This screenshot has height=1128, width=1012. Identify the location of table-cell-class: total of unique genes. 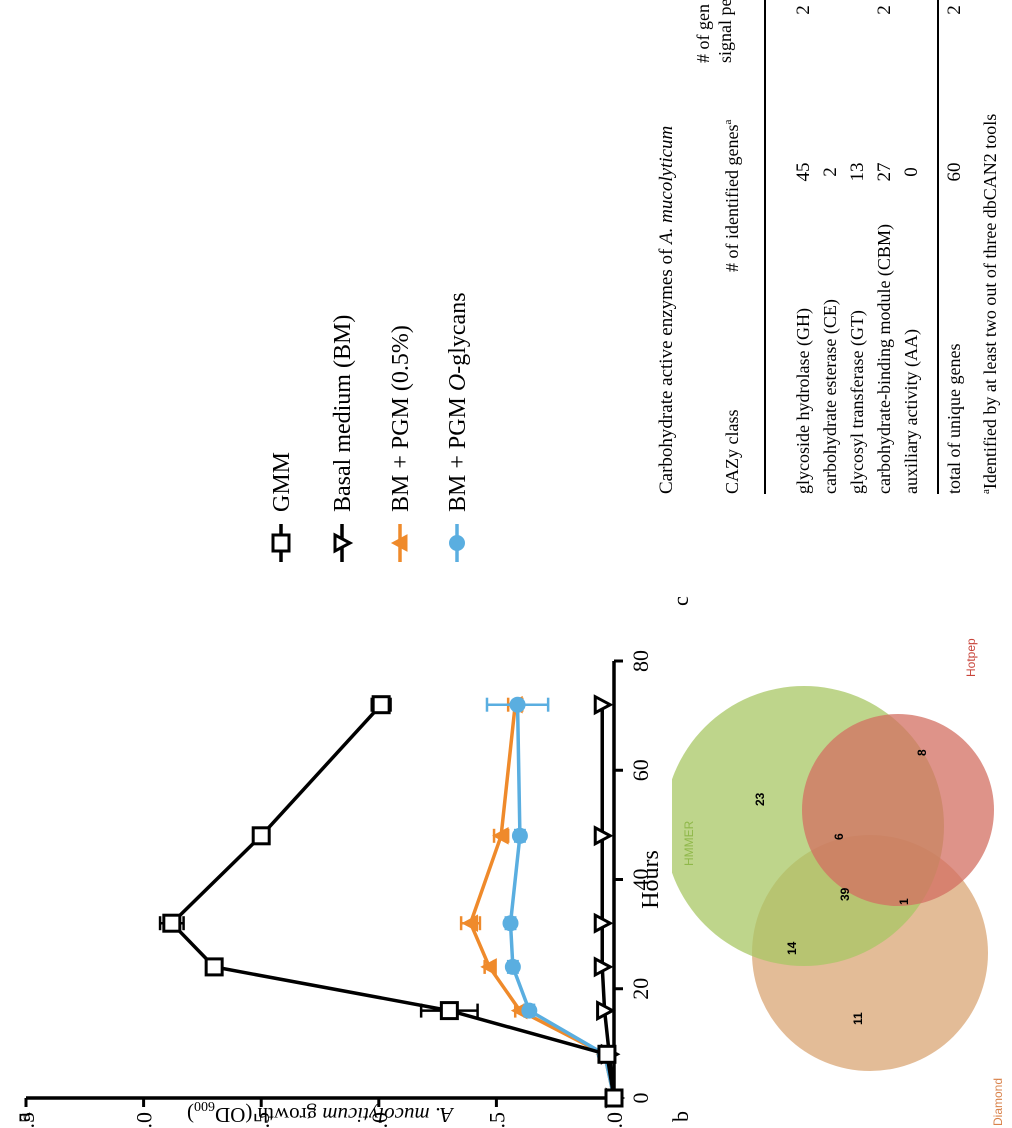
(954, 418).